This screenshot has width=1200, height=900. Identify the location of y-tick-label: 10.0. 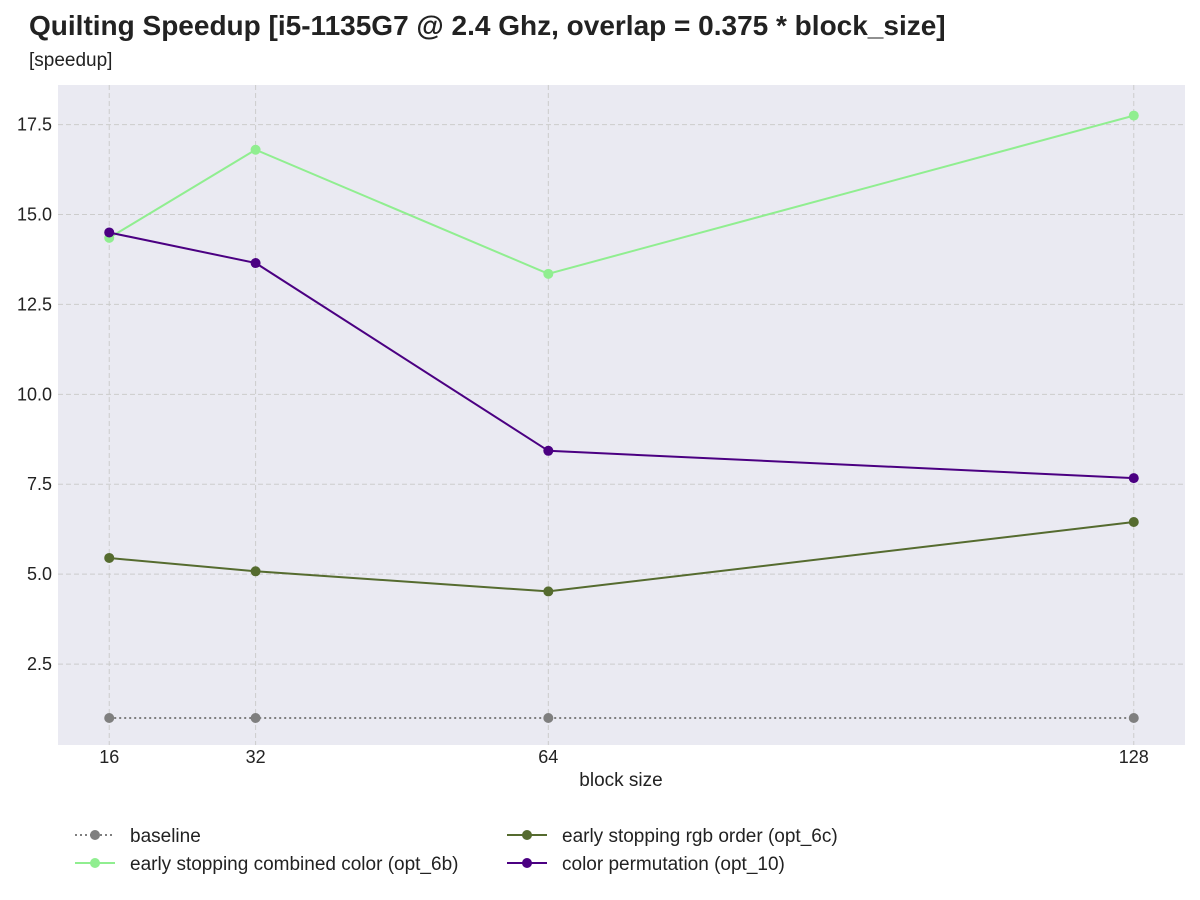
(34, 394).